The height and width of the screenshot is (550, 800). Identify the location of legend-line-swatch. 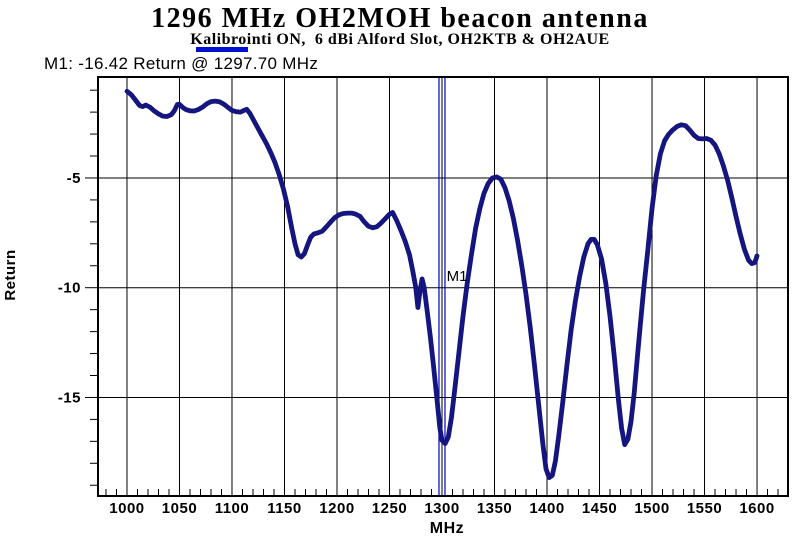
(222, 49).